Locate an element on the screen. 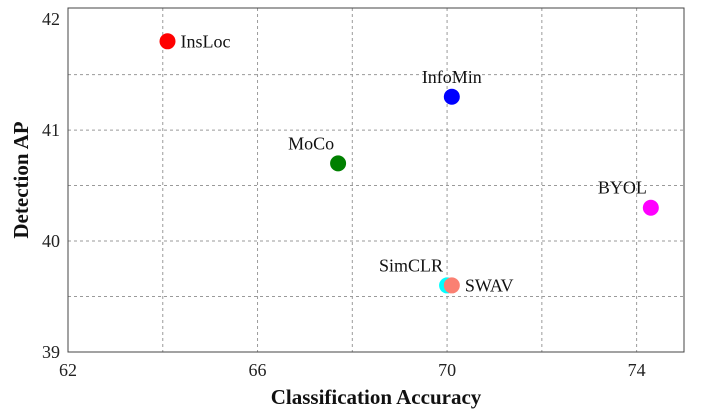  x-tick-label: 66 is located at coordinates (258, 370).